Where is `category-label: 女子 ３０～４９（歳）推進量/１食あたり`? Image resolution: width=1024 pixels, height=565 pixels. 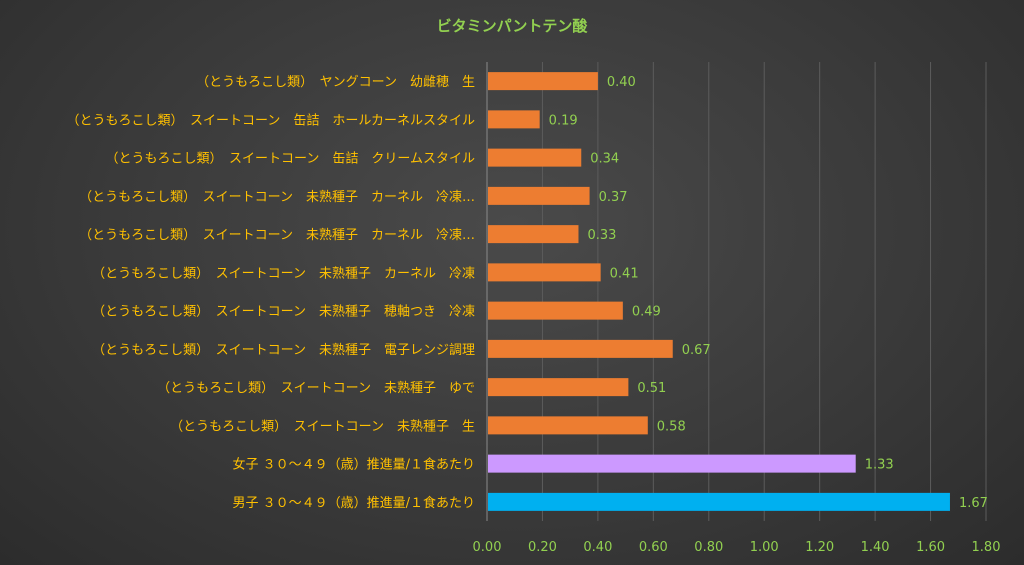 category-label: 女子 ３０～４９（歳）推進量/１食あたり is located at coordinates (353, 465).